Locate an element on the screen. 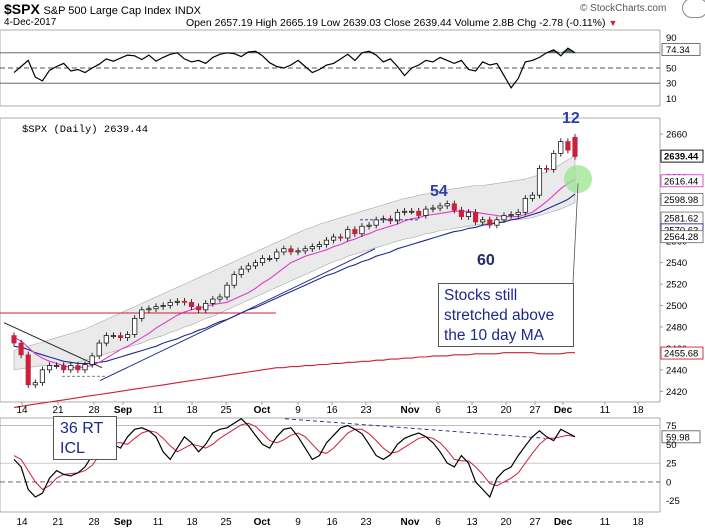 The image size is (705, 532). highlight-circle is located at coordinates (578, 179).